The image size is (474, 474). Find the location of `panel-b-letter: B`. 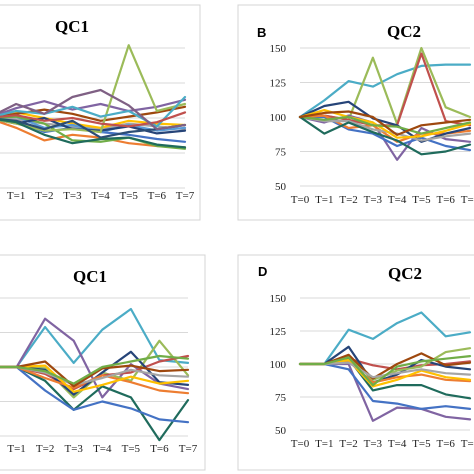

panel-b-letter: B is located at coordinates (261, 32).